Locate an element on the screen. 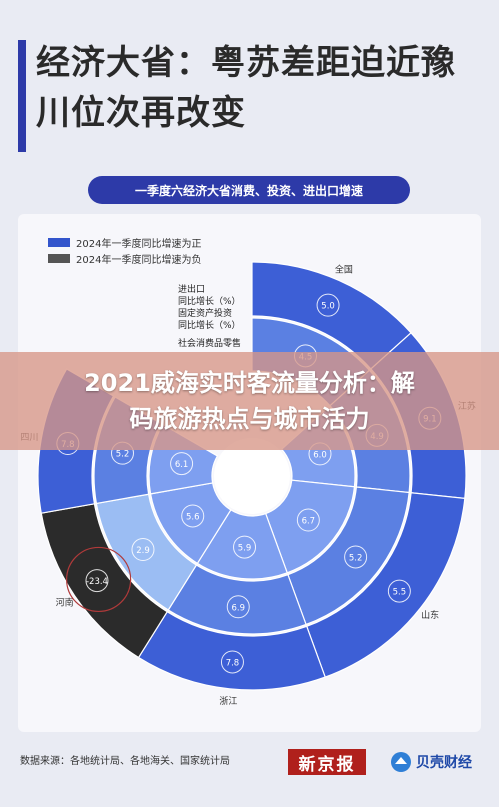  data-label-四川-1: 5.2 is located at coordinates (123, 455).